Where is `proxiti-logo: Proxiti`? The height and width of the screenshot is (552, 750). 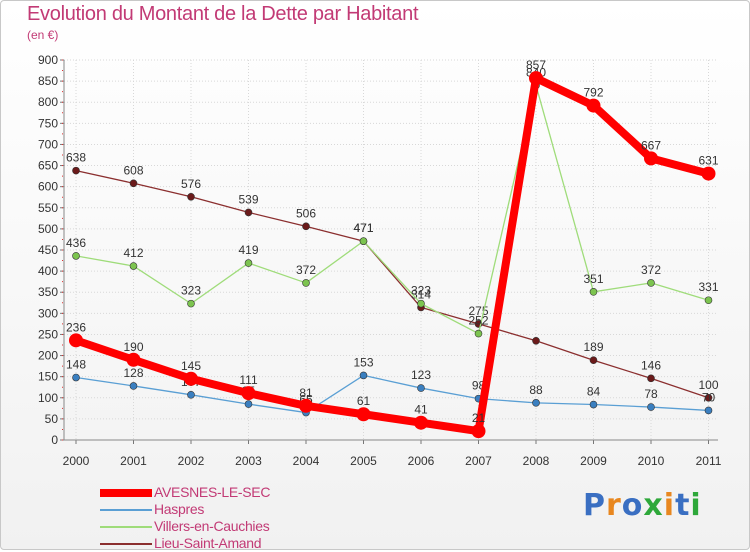
proxiti-logo: Proxiti is located at coordinates (642, 505).